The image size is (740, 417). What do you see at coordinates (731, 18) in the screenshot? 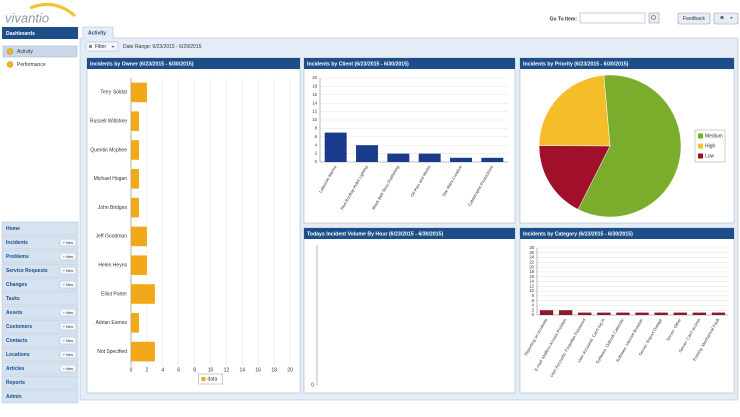
I see `caret` at bounding box center [731, 18].